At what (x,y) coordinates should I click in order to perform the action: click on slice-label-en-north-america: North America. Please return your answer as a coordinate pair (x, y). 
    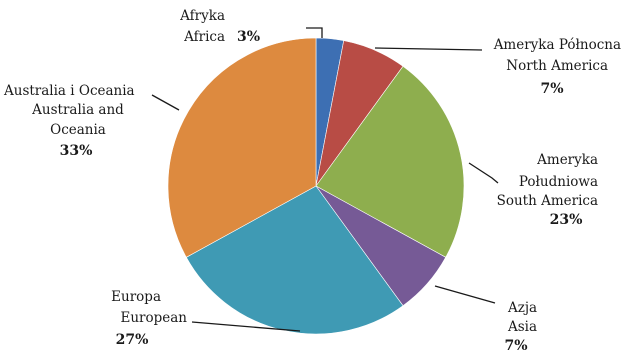
    Looking at the image, I should click on (557, 66).